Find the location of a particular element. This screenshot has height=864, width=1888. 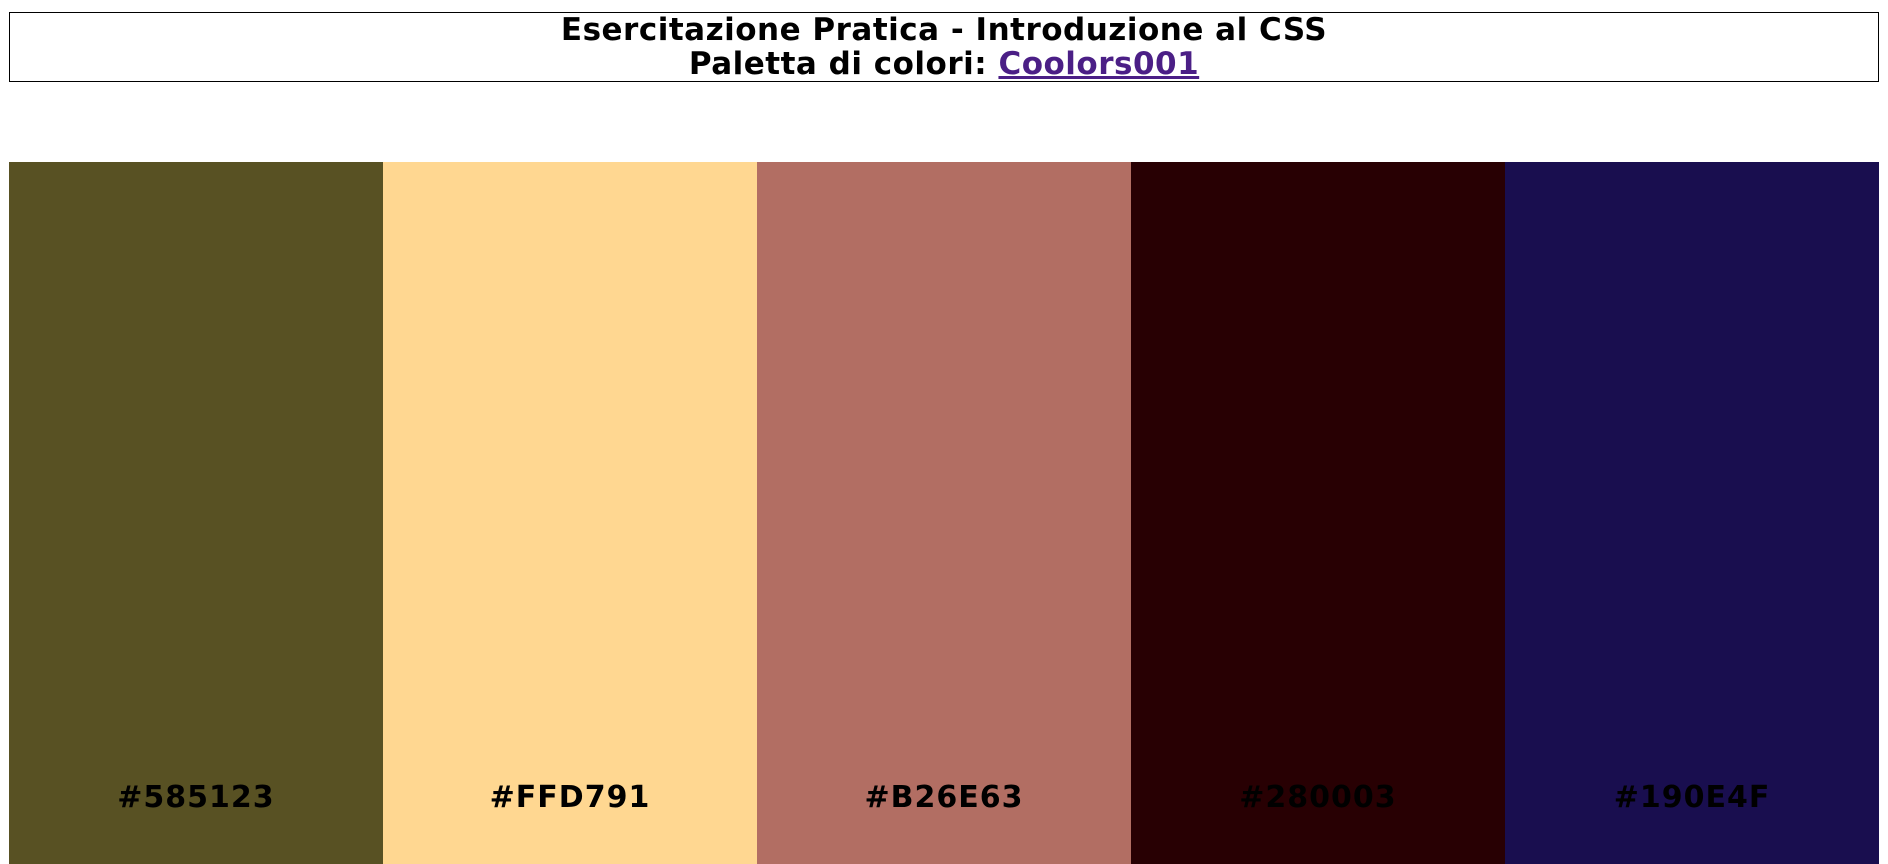

swatch-hex-label: #190E4F is located at coordinates (1692, 797).